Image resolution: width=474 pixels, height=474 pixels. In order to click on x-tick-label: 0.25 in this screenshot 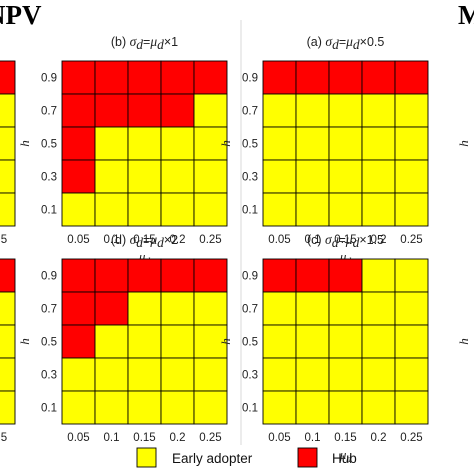, I will do `click(411, 438)`.